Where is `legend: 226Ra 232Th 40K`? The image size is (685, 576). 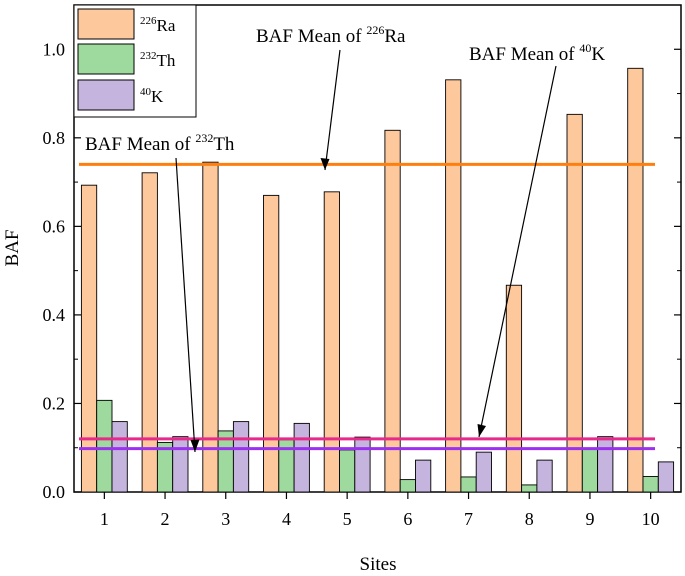
legend: 226Ra 232Th 40K is located at coordinates (135, 61).